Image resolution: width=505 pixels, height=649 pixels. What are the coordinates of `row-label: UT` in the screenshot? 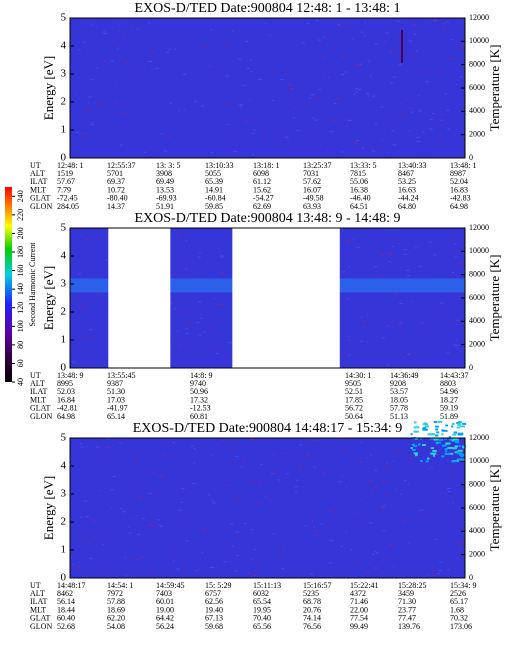 It's located at (35, 375).